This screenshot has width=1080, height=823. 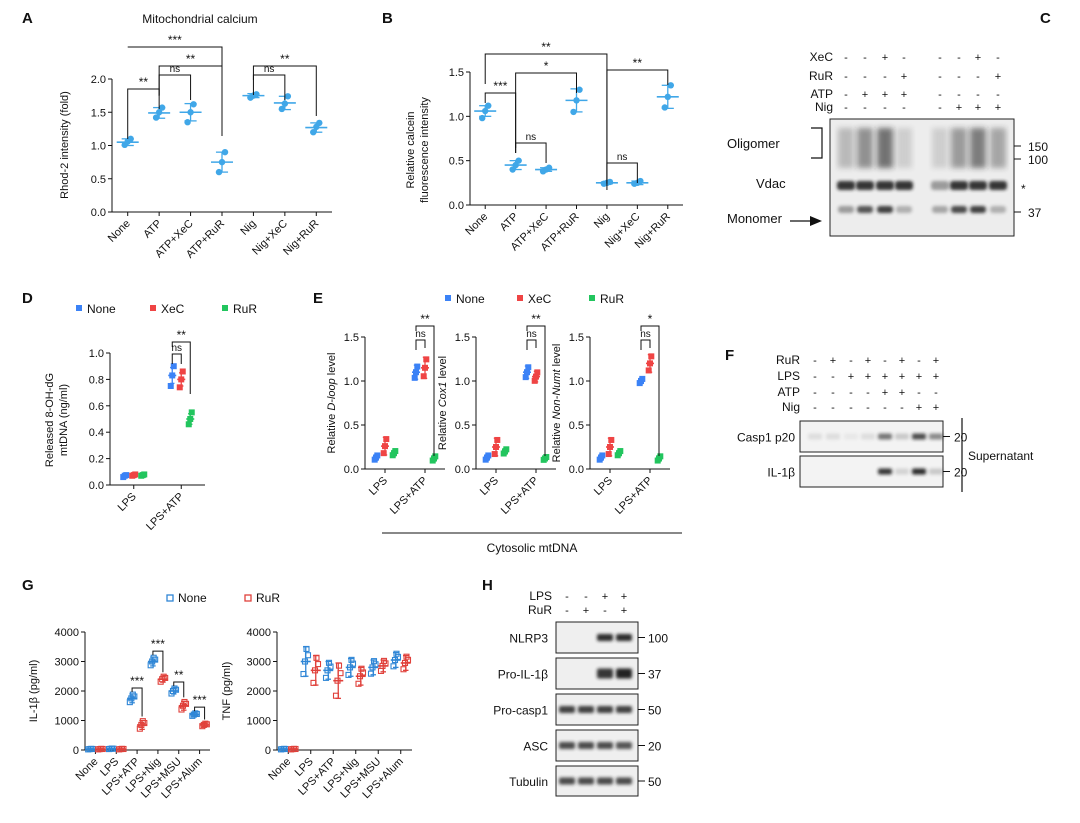 I want to click on panel-letter-B: B, so click(x=387, y=18).